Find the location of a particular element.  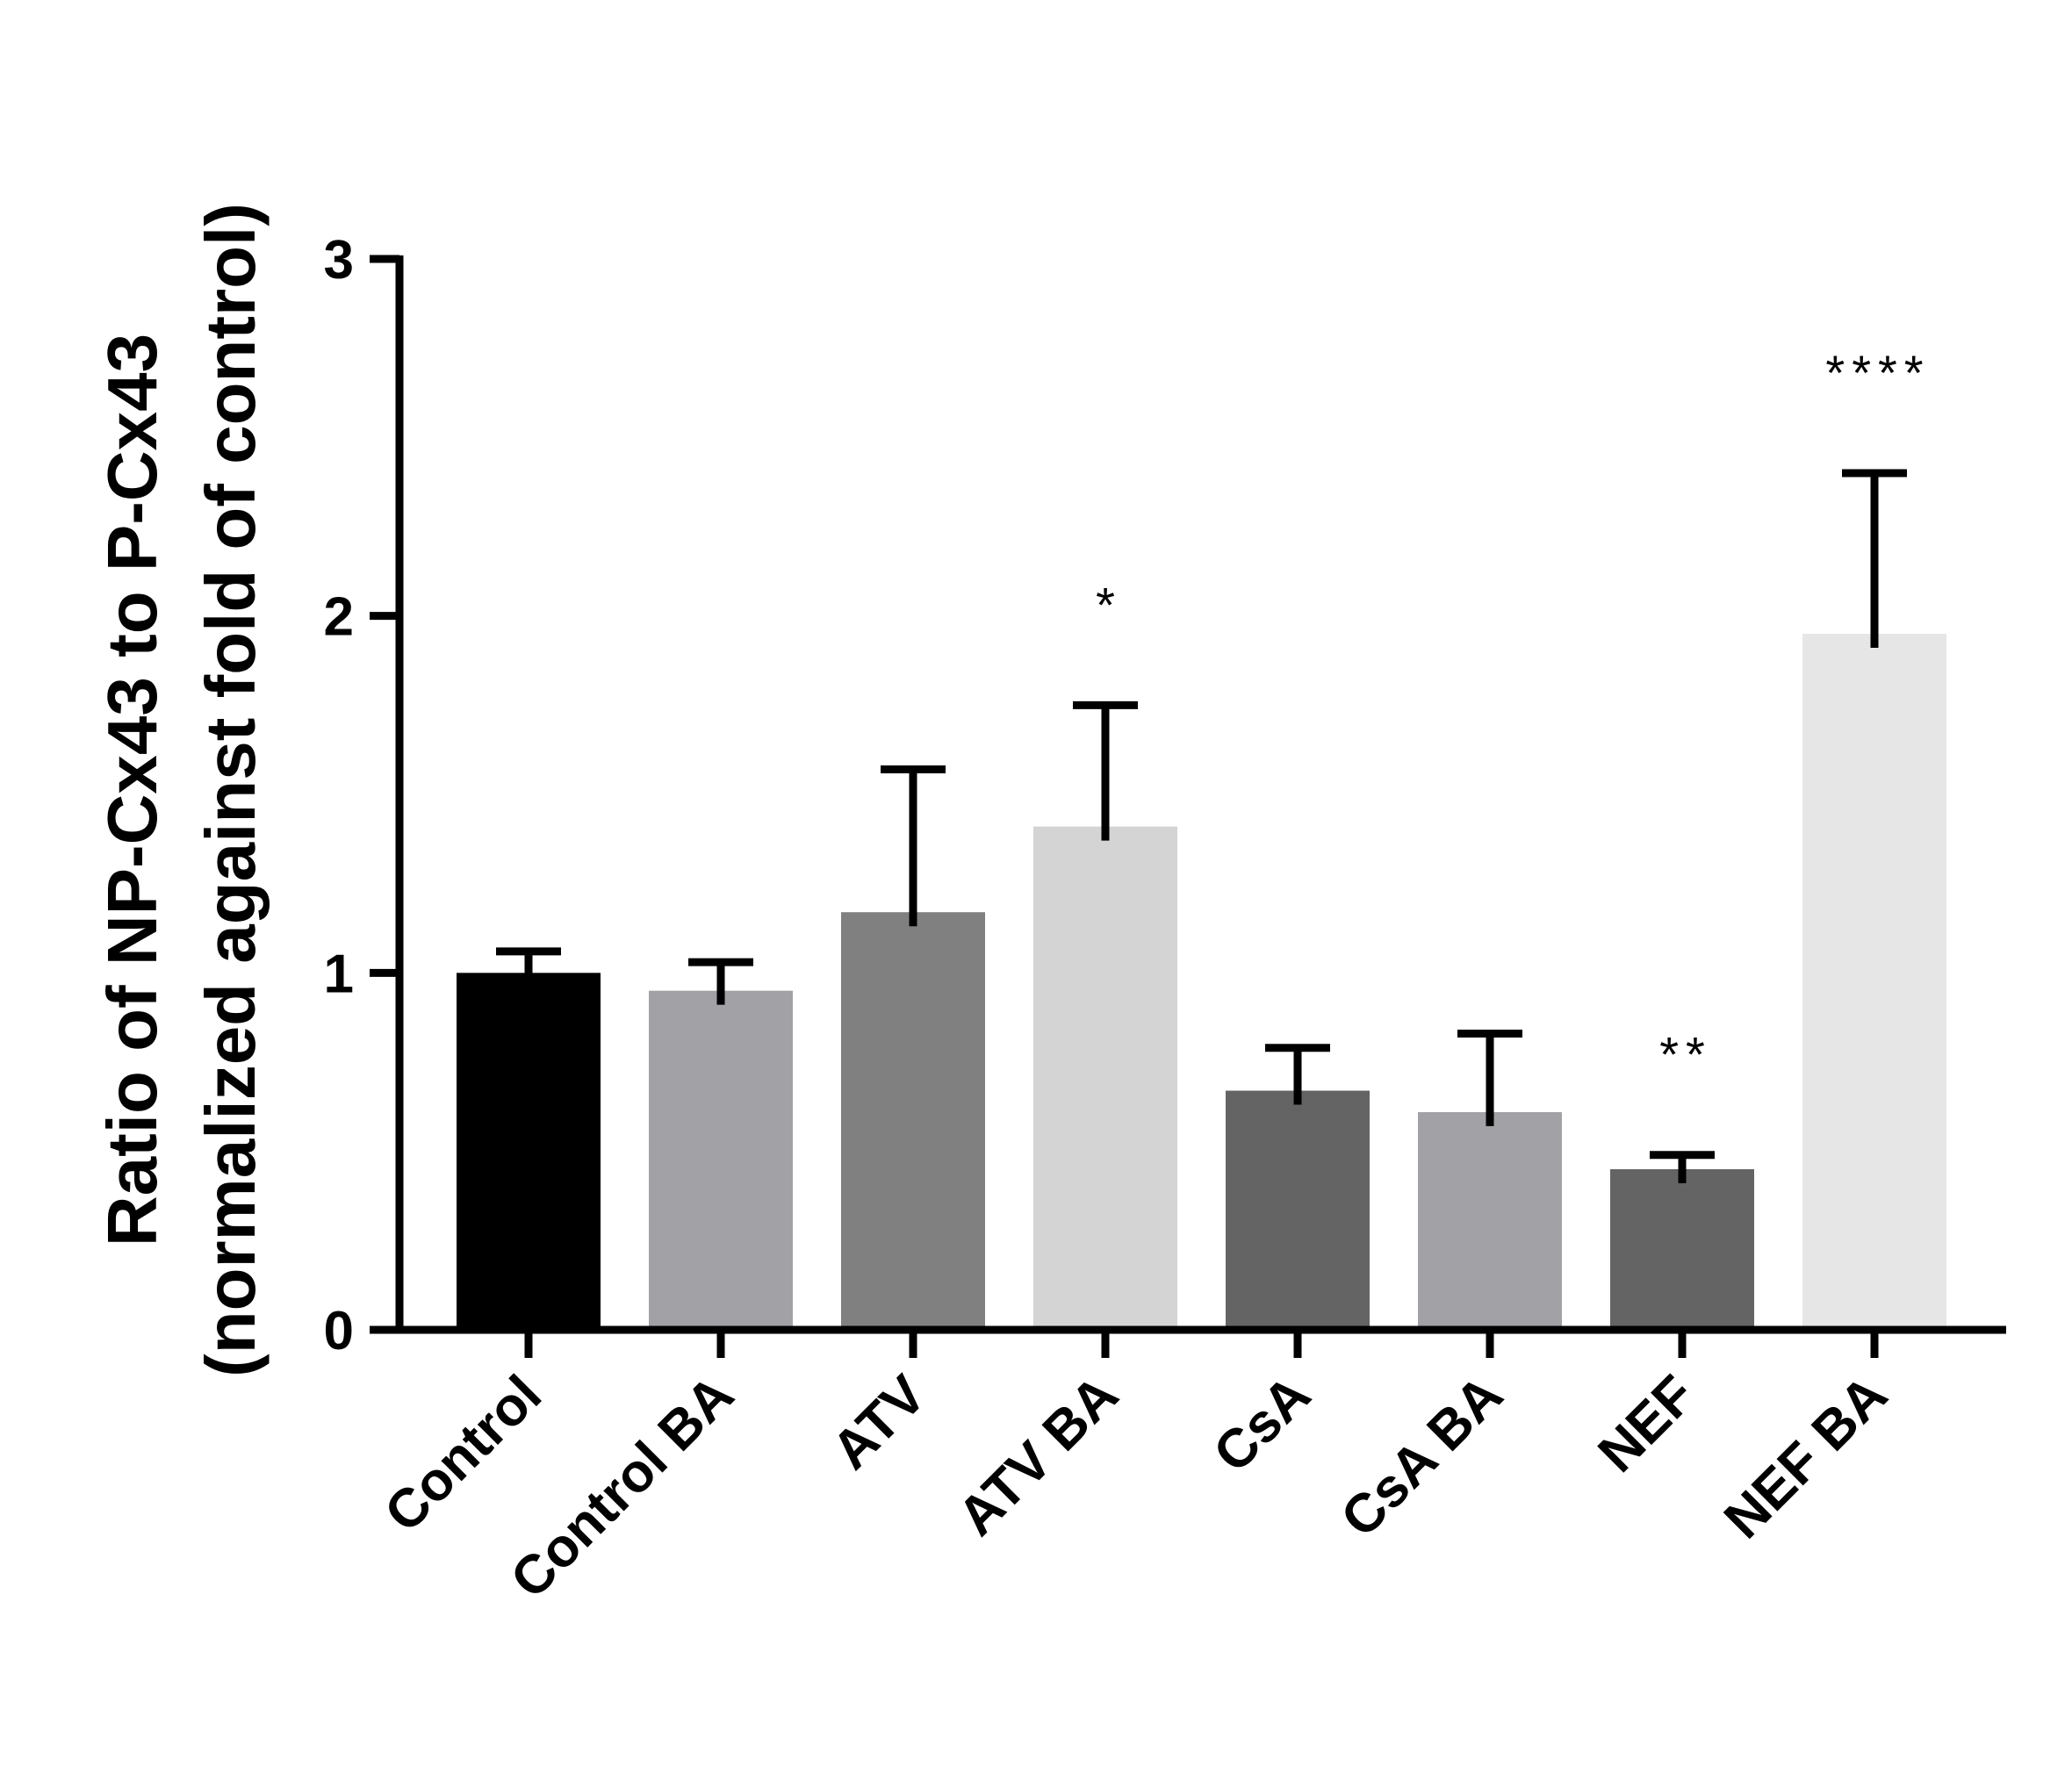

x-tick-label-0: Control is located at coordinates (463, 1454).